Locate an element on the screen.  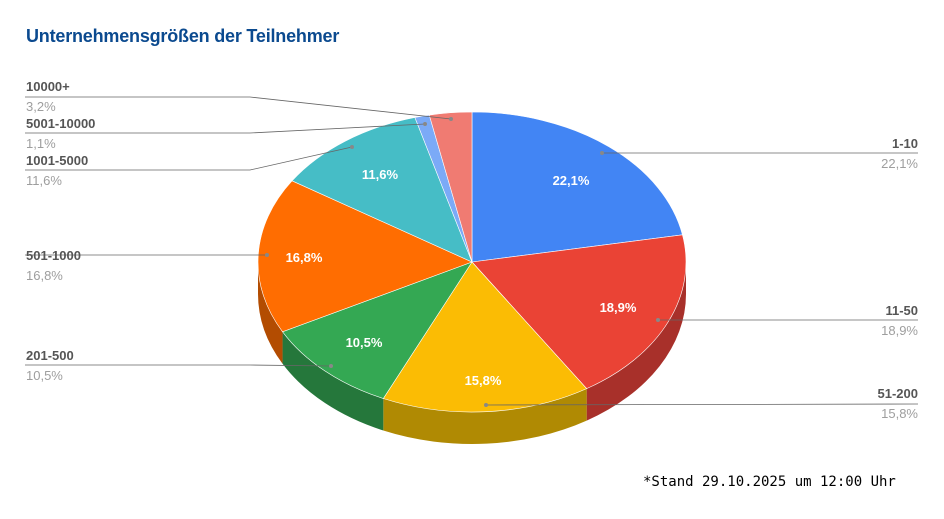
category-label: 51-200 is located at coordinates (898, 393).